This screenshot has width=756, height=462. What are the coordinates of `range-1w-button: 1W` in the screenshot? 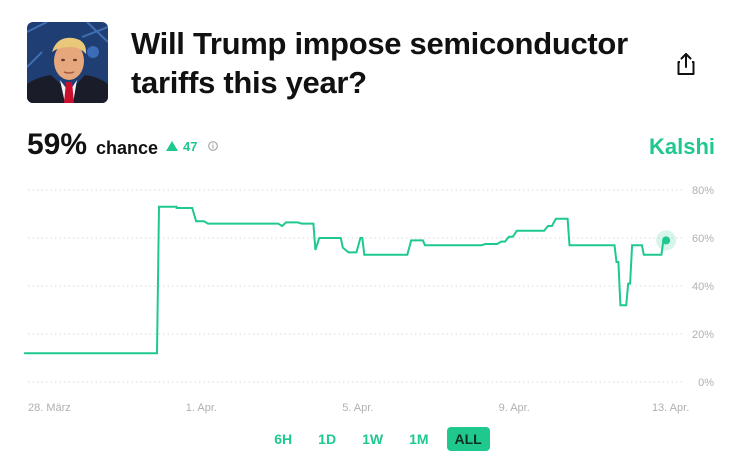 It's located at (373, 439).